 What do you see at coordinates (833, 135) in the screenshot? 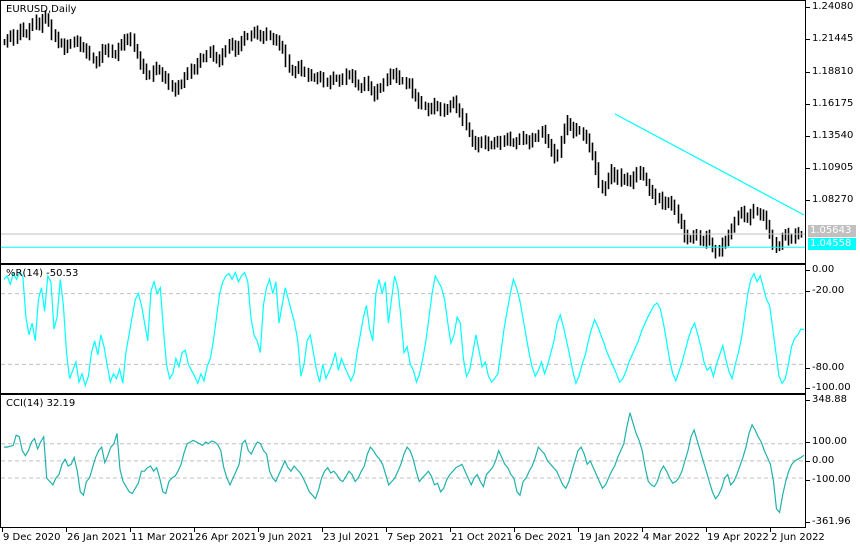
I see `price-axis-tick-label: 1.13540` at bounding box center [833, 135].